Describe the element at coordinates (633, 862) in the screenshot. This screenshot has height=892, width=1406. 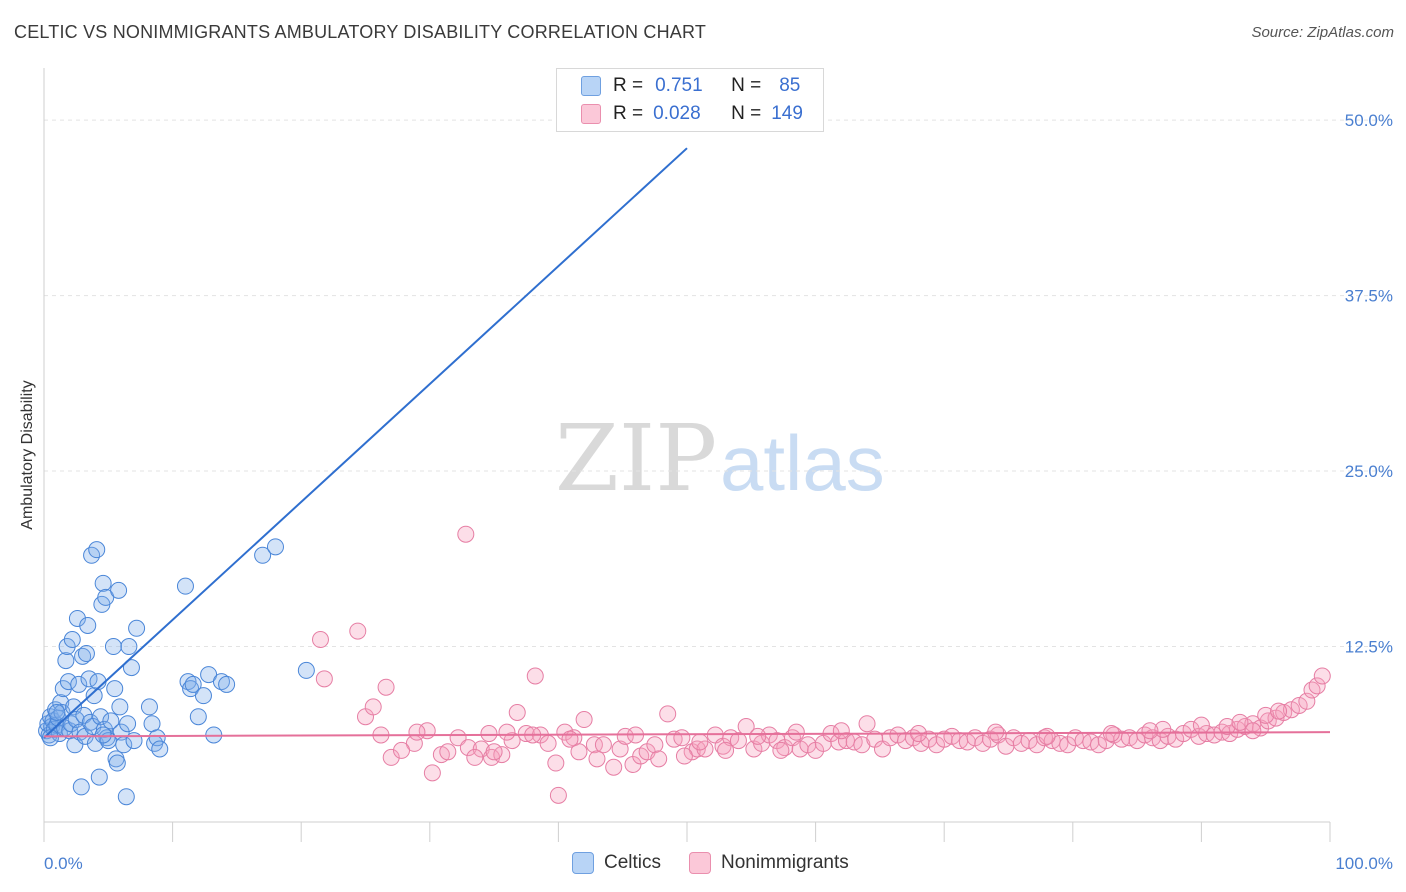
I see `legend-label-celtics: Celtics` at that location.